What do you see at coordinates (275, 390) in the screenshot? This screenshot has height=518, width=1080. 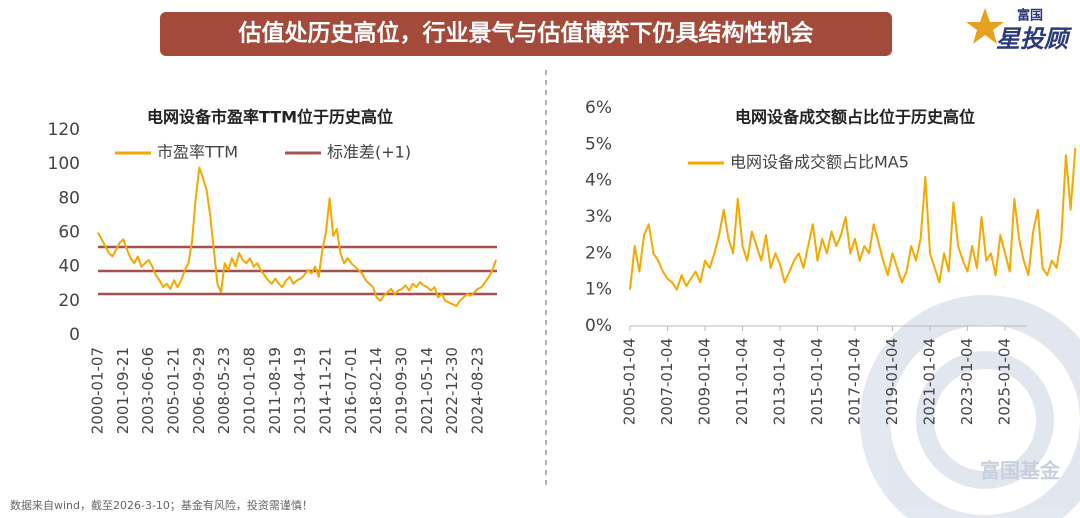 I see `x-tick-label: 2011-08-19` at bounding box center [275, 390].